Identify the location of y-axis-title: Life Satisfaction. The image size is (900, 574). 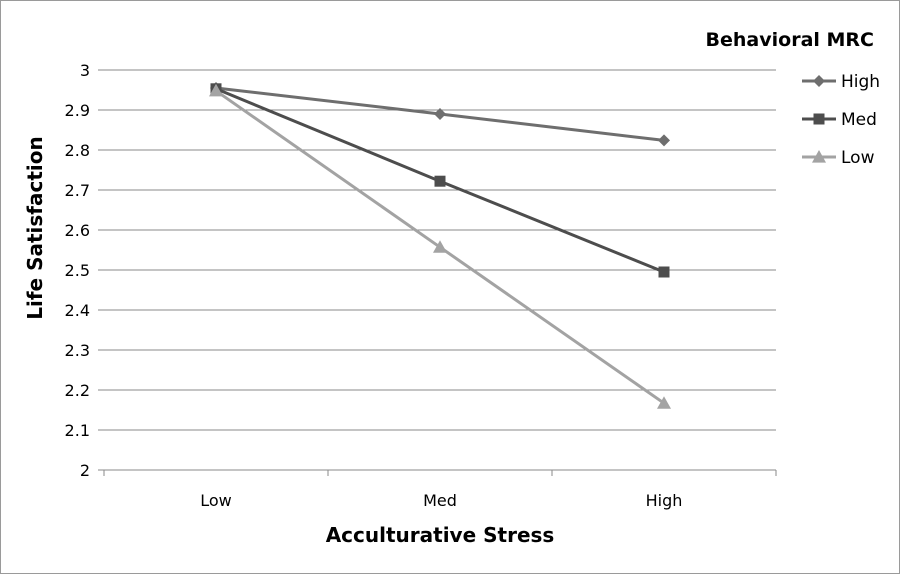
(35, 228).